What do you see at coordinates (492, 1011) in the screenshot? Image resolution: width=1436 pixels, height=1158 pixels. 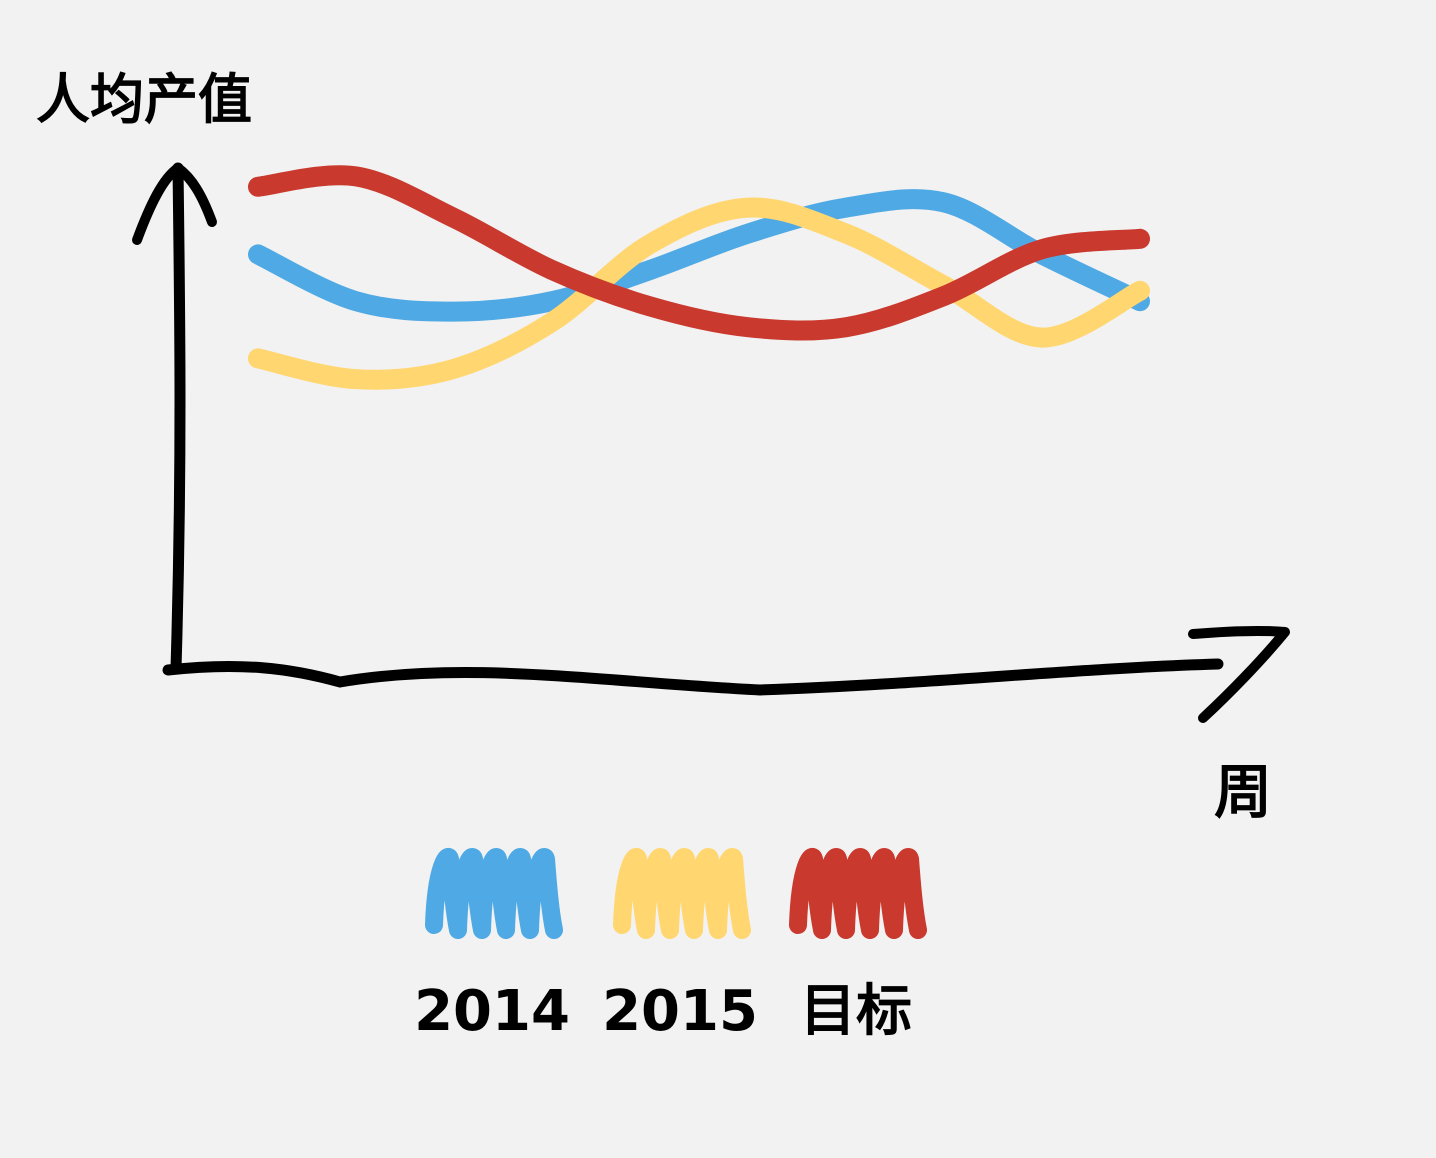 I see `legend-label-2014: 2014` at bounding box center [492, 1011].